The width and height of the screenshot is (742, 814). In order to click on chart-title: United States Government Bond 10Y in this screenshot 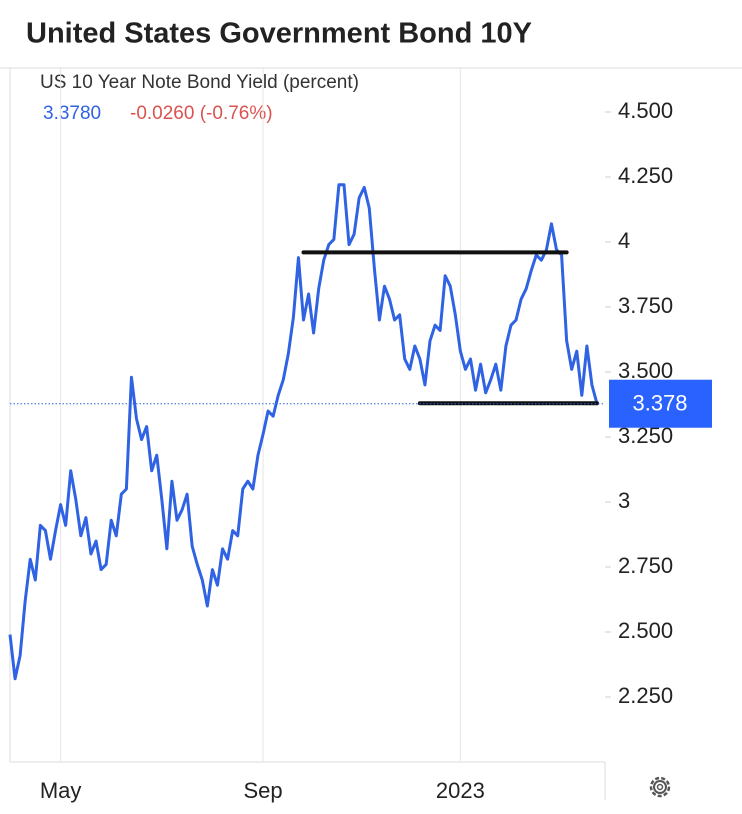, I will do `click(279, 34)`.